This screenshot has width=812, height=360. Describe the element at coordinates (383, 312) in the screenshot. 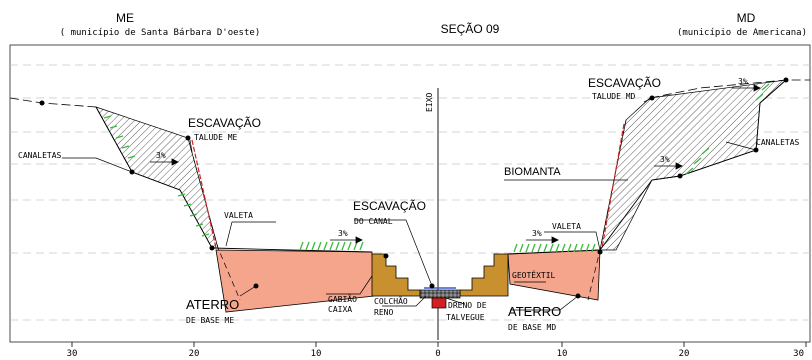

I see `label-reno: RENO` at that location.